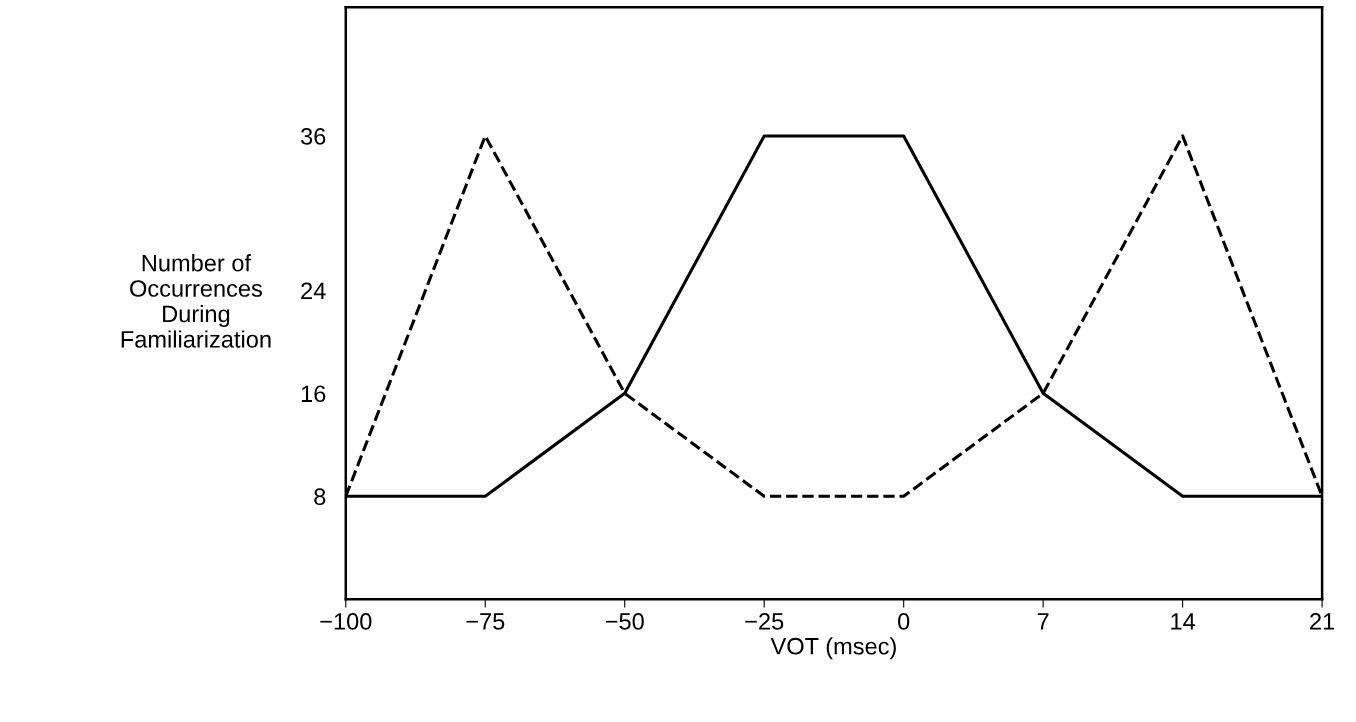  I want to click on x-tick-label: −75, so click(485, 621).